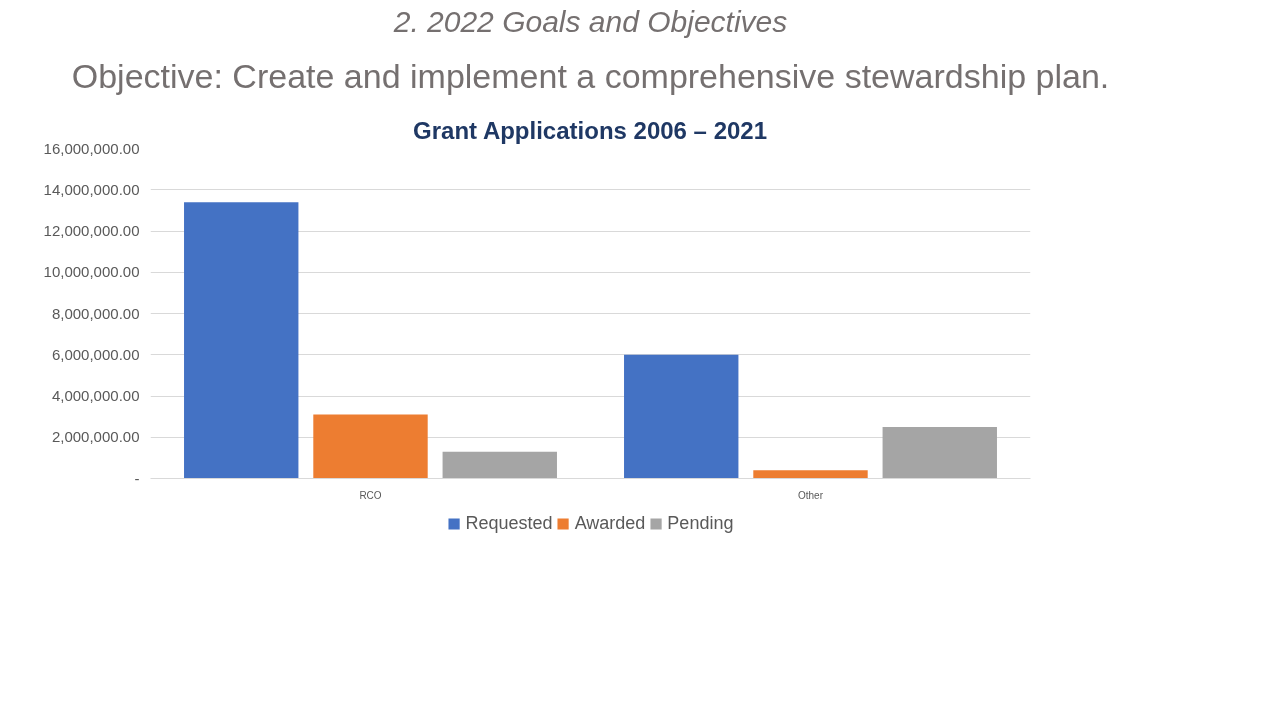 This screenshot has width=1279, height=719. Describe the element at coordinates (95, 437) in the screenshot. I see `y-tick-label: 2,000,000.00` at that location.